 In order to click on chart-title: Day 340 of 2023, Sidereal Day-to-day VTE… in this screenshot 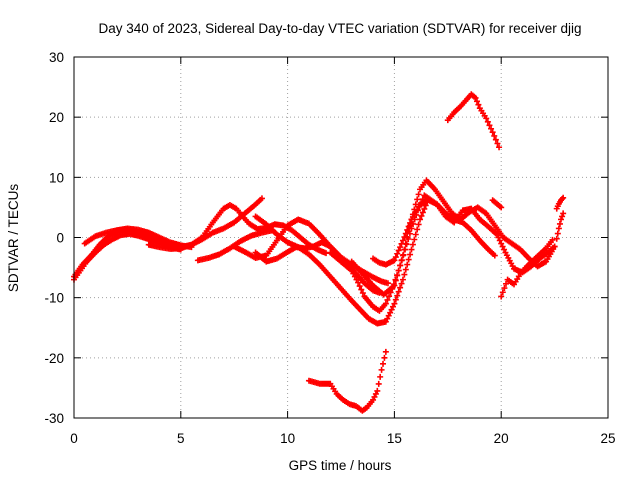, I will do `click(340, 28)`.